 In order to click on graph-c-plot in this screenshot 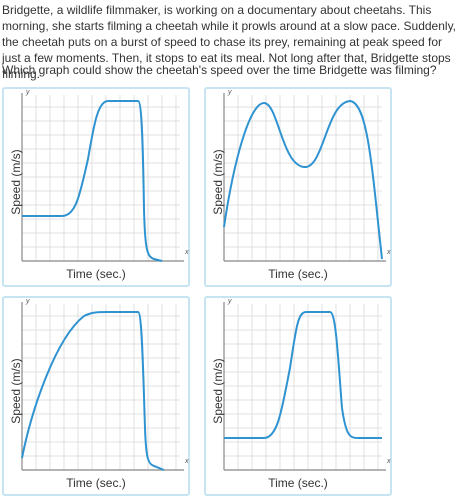, I will do `click(102, 386)`.